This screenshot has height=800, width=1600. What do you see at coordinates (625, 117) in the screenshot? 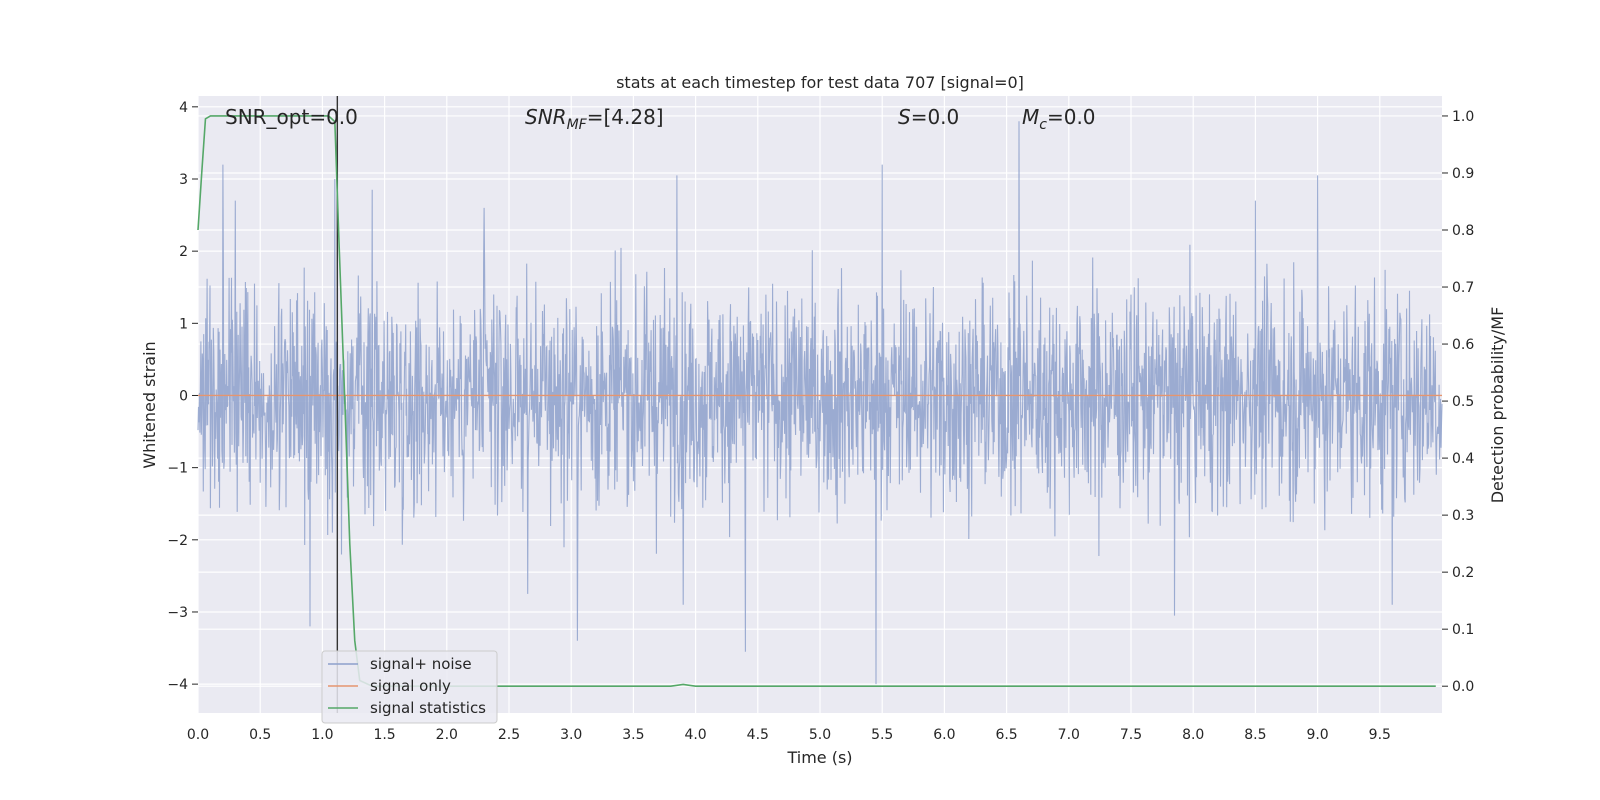
I see `snr-mf-value: =[4.28]` at bounding box center [625, 117].